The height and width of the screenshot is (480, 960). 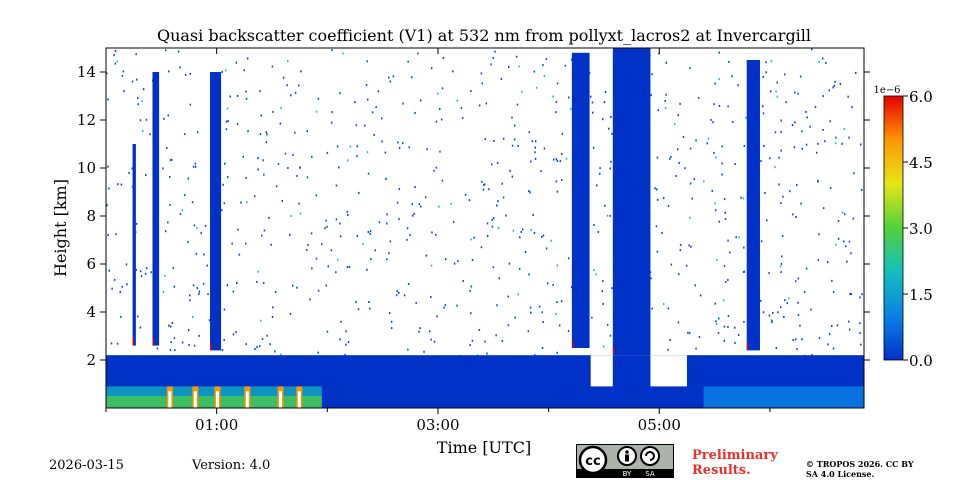 I want to click on surface-echo-saturated, so click(x=247, y=399).